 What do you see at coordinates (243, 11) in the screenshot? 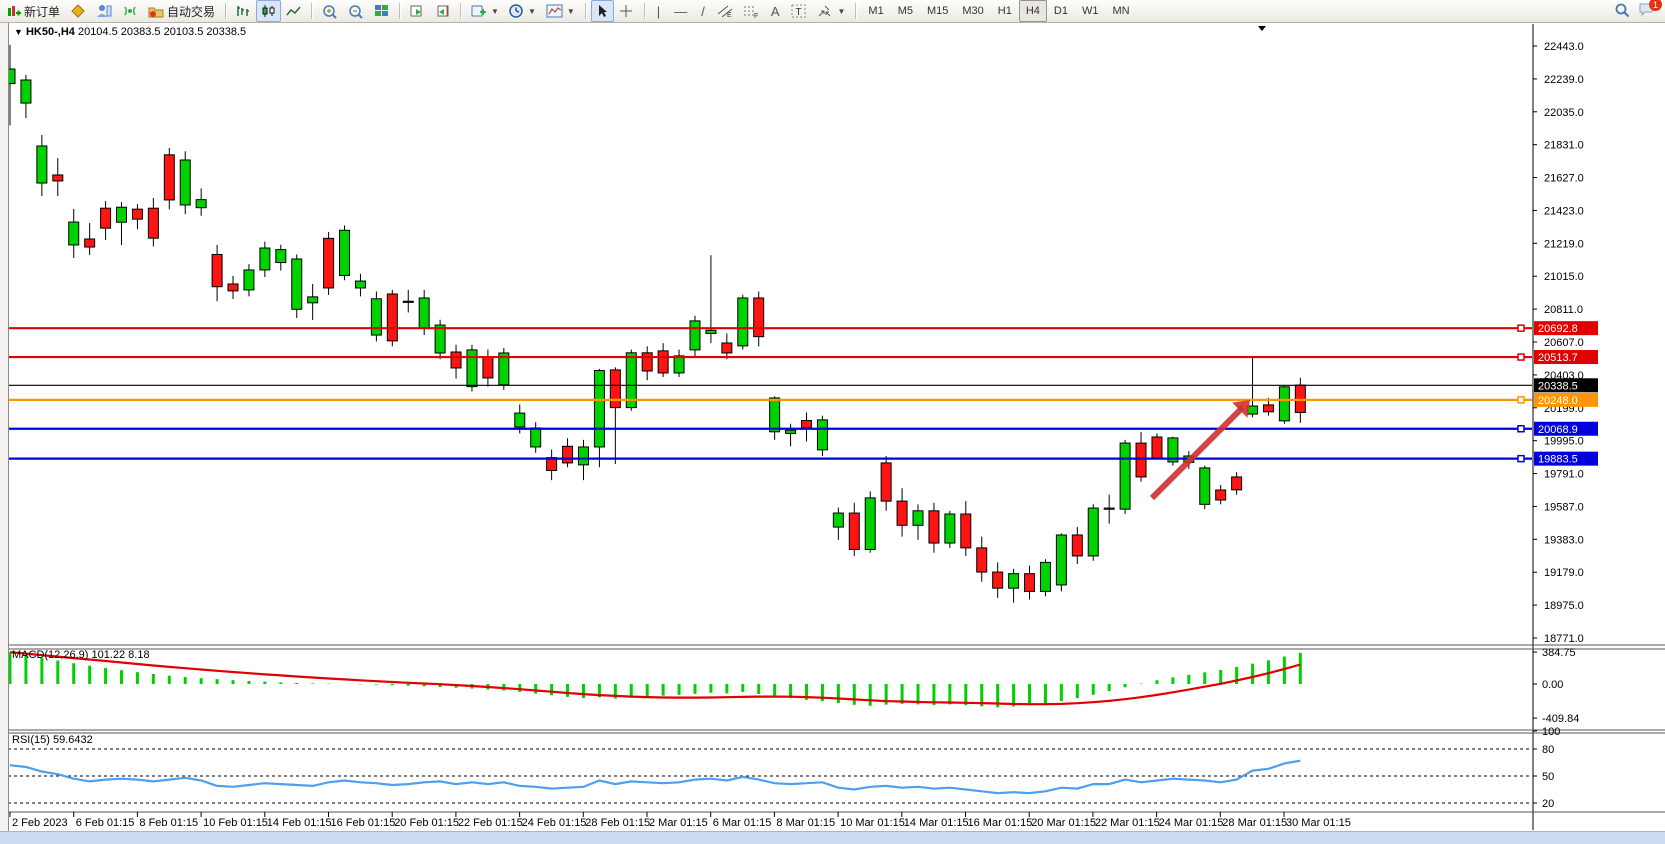
I see `bar-chart-button` at bounding box center [243, 11].